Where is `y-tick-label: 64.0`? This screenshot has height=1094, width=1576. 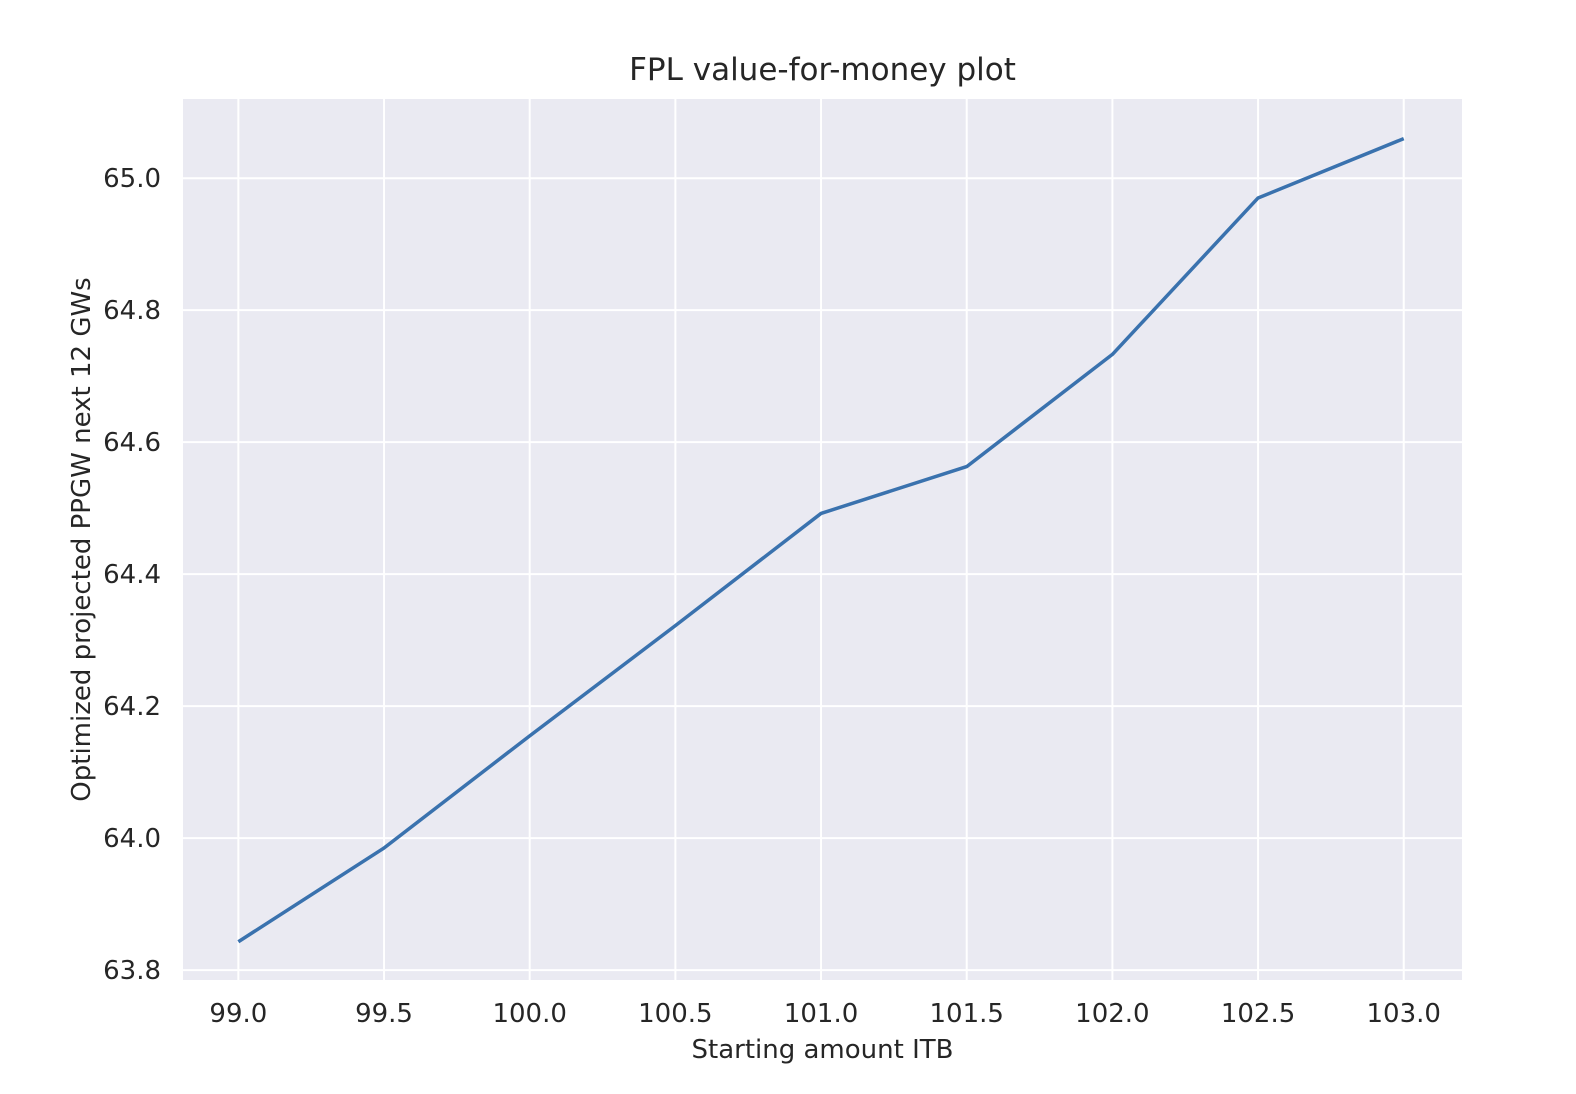 y-tick-label: 64.0 is located at coordinates (132, 839).